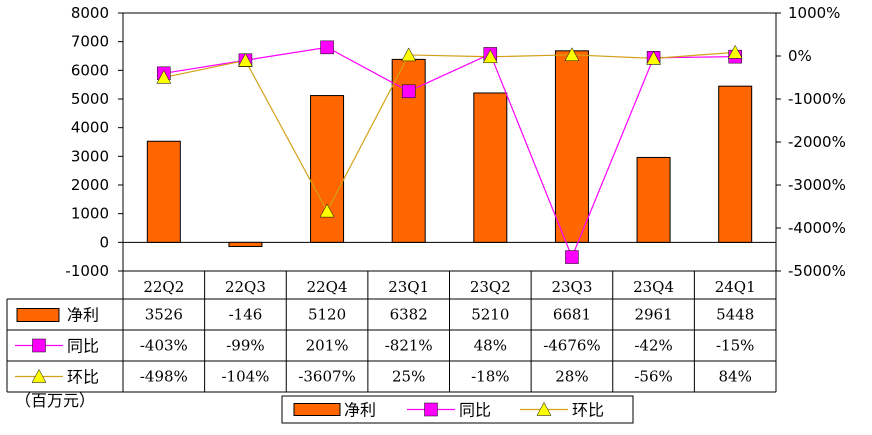  What do you see at coordinates (490, 287) in the screenshot?
I see `category-label-23Q2: 23Q2` at bounding box center [490, 287].